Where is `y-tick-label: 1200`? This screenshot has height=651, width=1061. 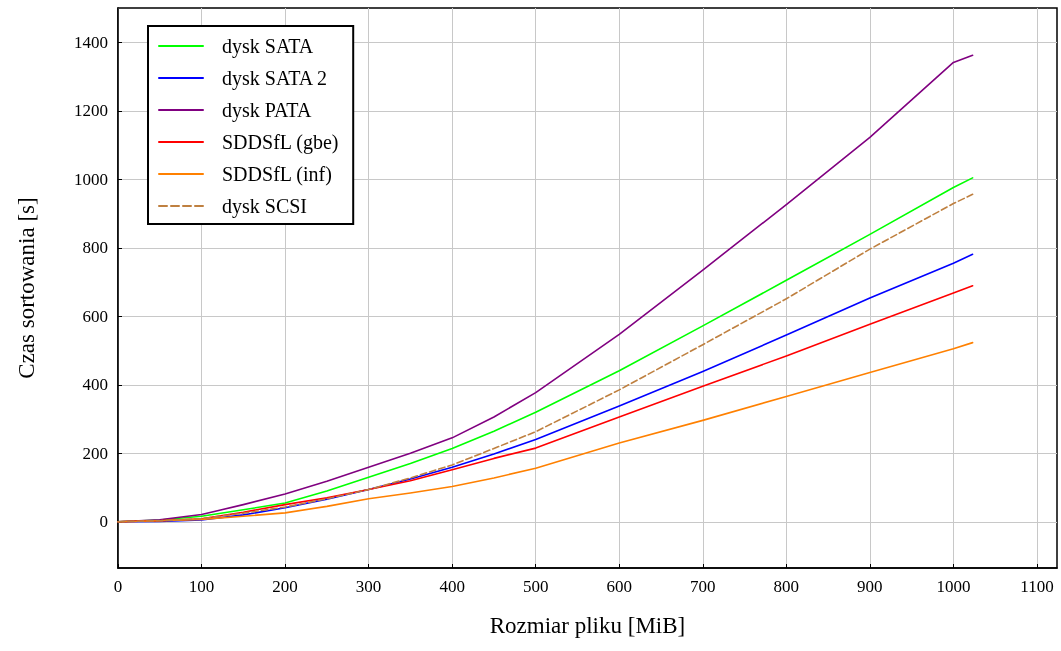
y-tick-label: 1200 is located at coordinates (91, 111).